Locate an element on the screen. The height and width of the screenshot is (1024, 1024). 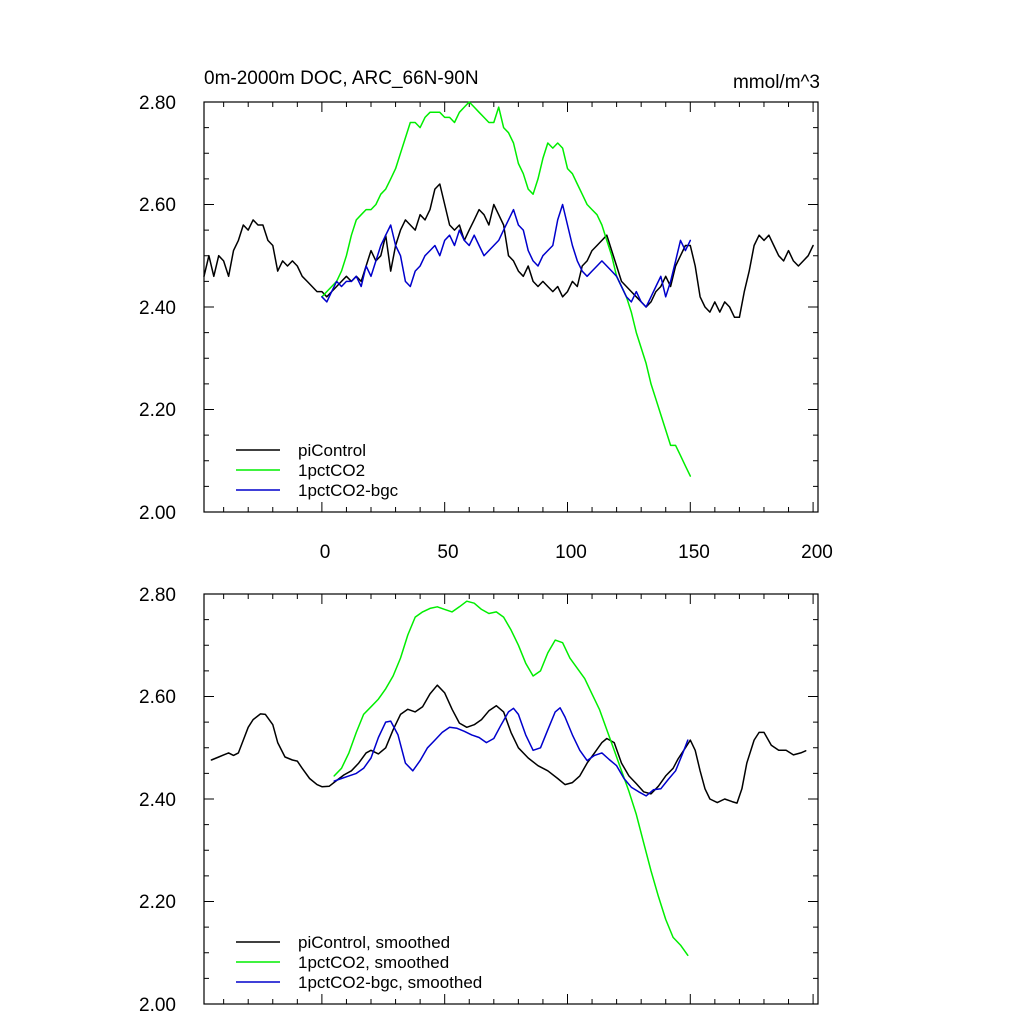
x-tick-label: 150 is located at coordinates (694, 552).